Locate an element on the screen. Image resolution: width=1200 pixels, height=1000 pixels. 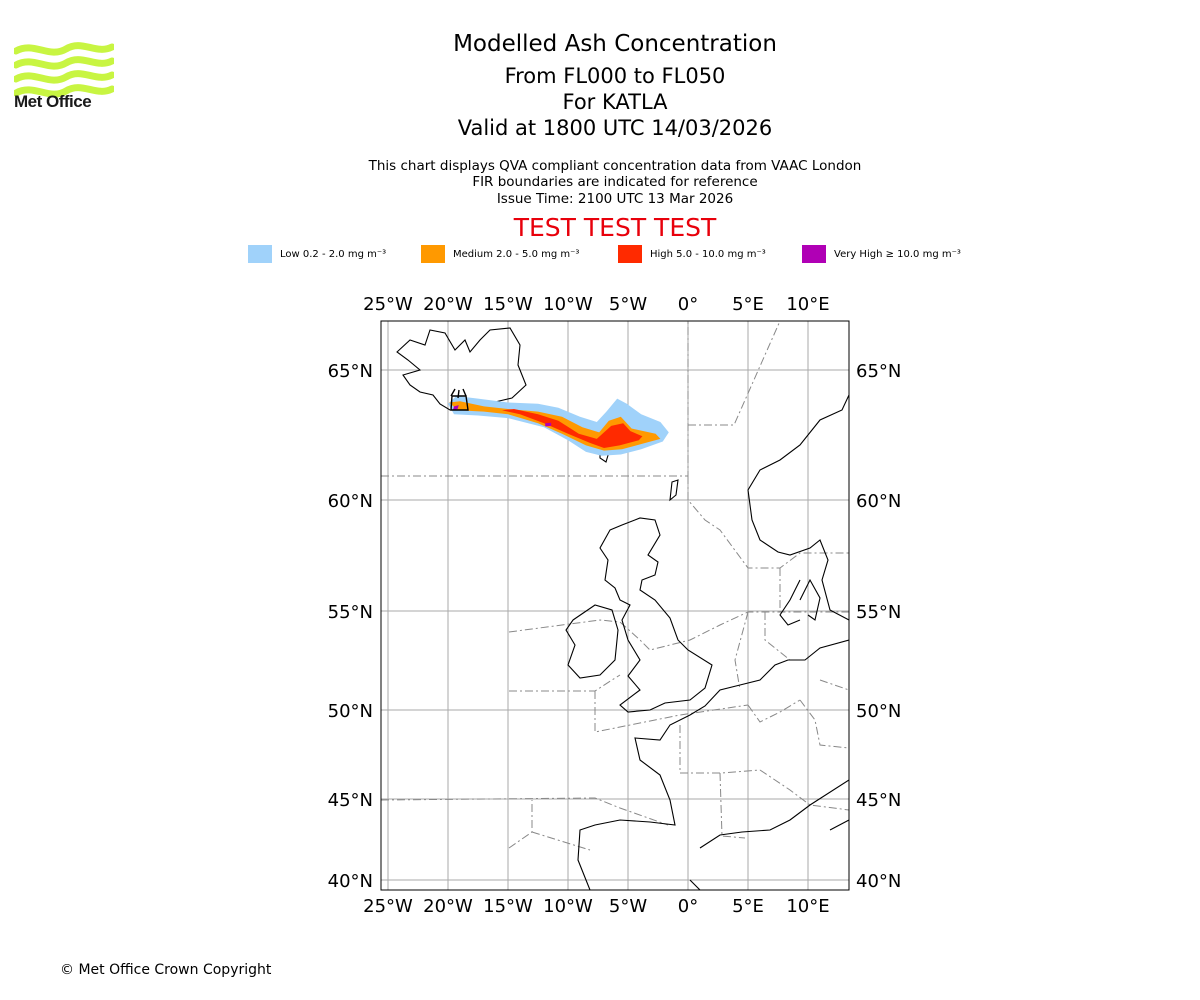
subtitle-issue-time: Issue Time: 2100 UTC 13 Mar 2026 is located at coordinates (615, 199).